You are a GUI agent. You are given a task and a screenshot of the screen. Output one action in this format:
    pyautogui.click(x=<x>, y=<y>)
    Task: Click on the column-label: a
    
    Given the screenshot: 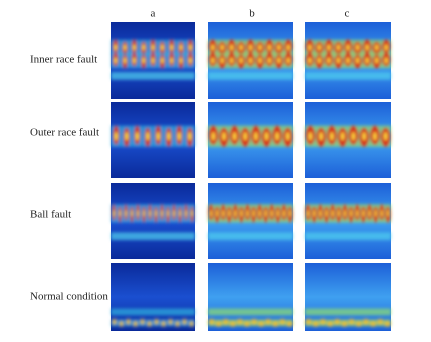 What is the action you would take?
    pyautogui.click(x=153, y=14)
    